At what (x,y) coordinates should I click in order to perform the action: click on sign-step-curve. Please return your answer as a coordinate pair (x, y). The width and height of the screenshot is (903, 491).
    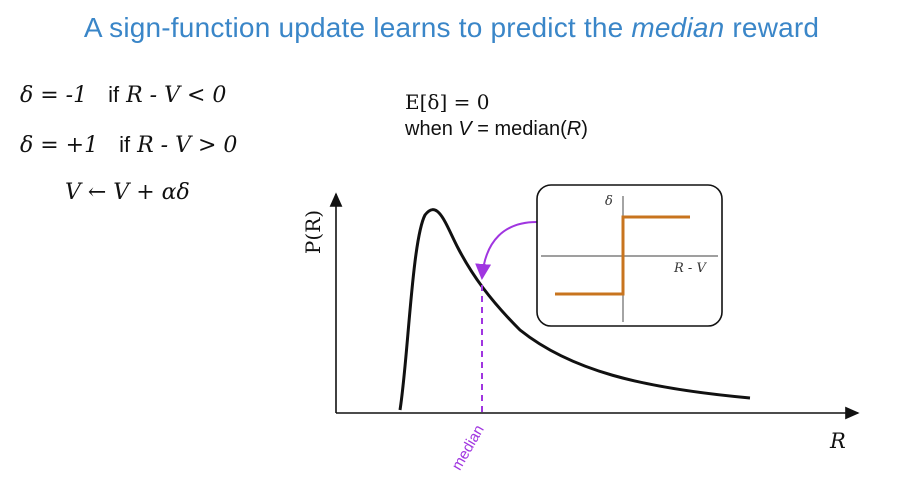
    Looking at the image, I should click on (622, 255).